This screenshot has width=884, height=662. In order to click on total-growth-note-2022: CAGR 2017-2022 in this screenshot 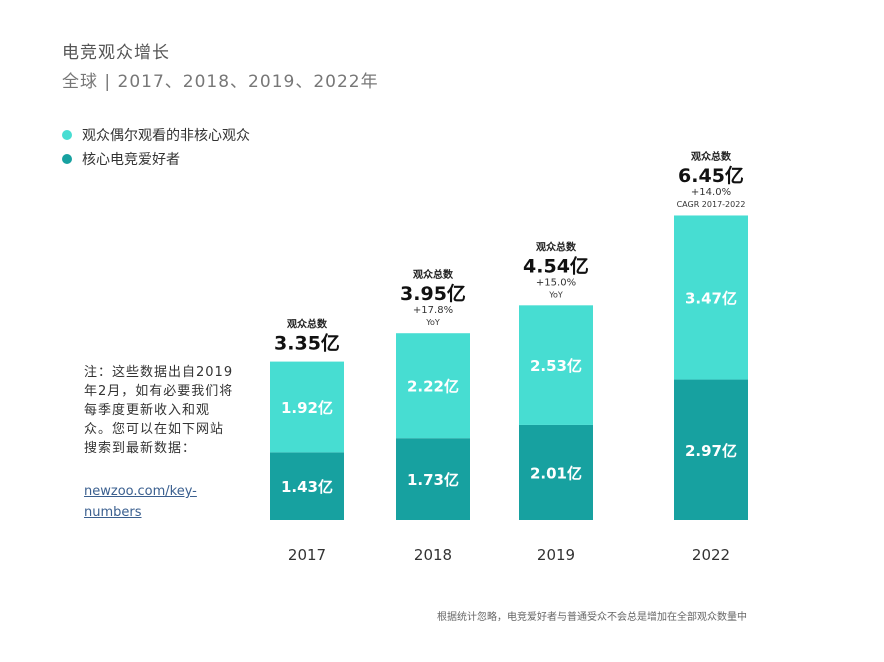, I will do `click(711, 204)`.